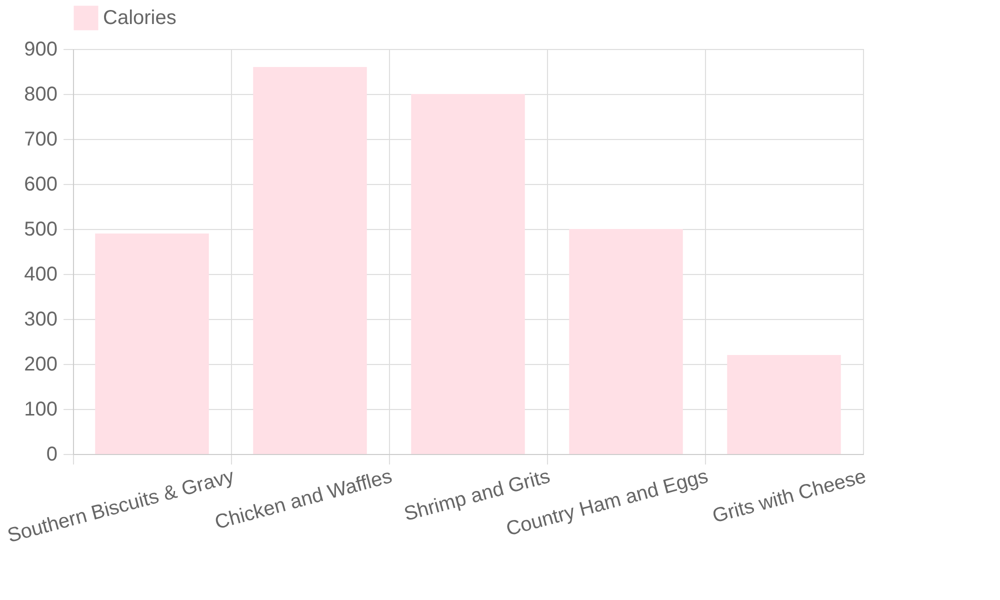 Image resolution: width=1000 pixels, height=600 pixels. What do you see at coordinates (41, 95) in the screenshot?
I see `y-tick-label: 800` at bounding box center [41, 95].